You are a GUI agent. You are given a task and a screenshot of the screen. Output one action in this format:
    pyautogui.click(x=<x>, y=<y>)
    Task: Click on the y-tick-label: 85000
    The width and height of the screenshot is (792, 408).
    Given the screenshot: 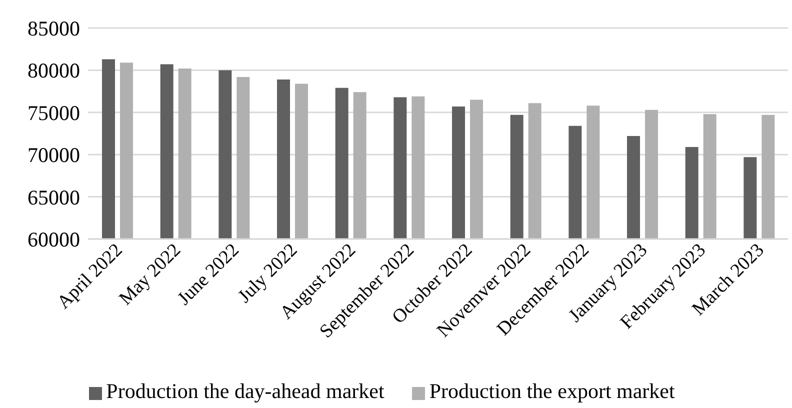 What is the action you would take?
    pyautogui.click(x=54, y=28)
    